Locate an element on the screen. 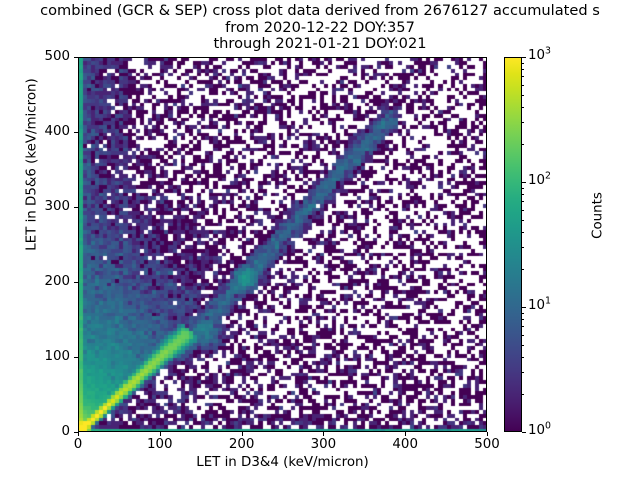  y-tick-label: 400 is located at coordinates (57, 131).